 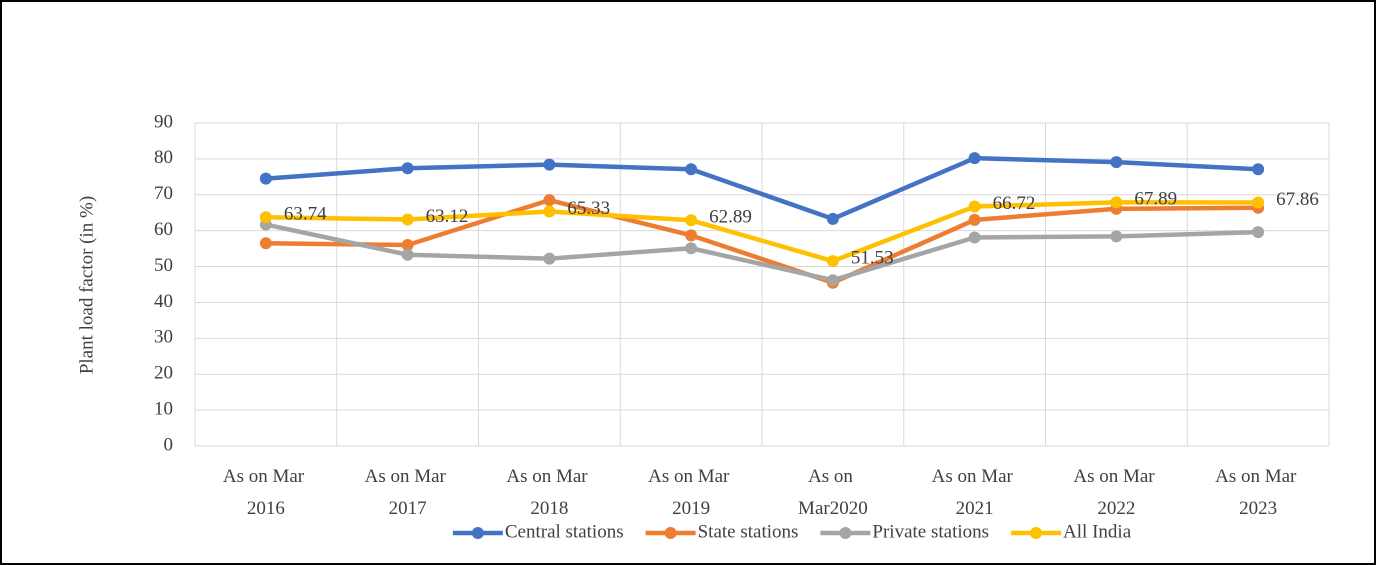 What do you see at coordinates (163, 373) in the screenshot?
I see `y-tick-label: 20` at bounding box center [163, 373].